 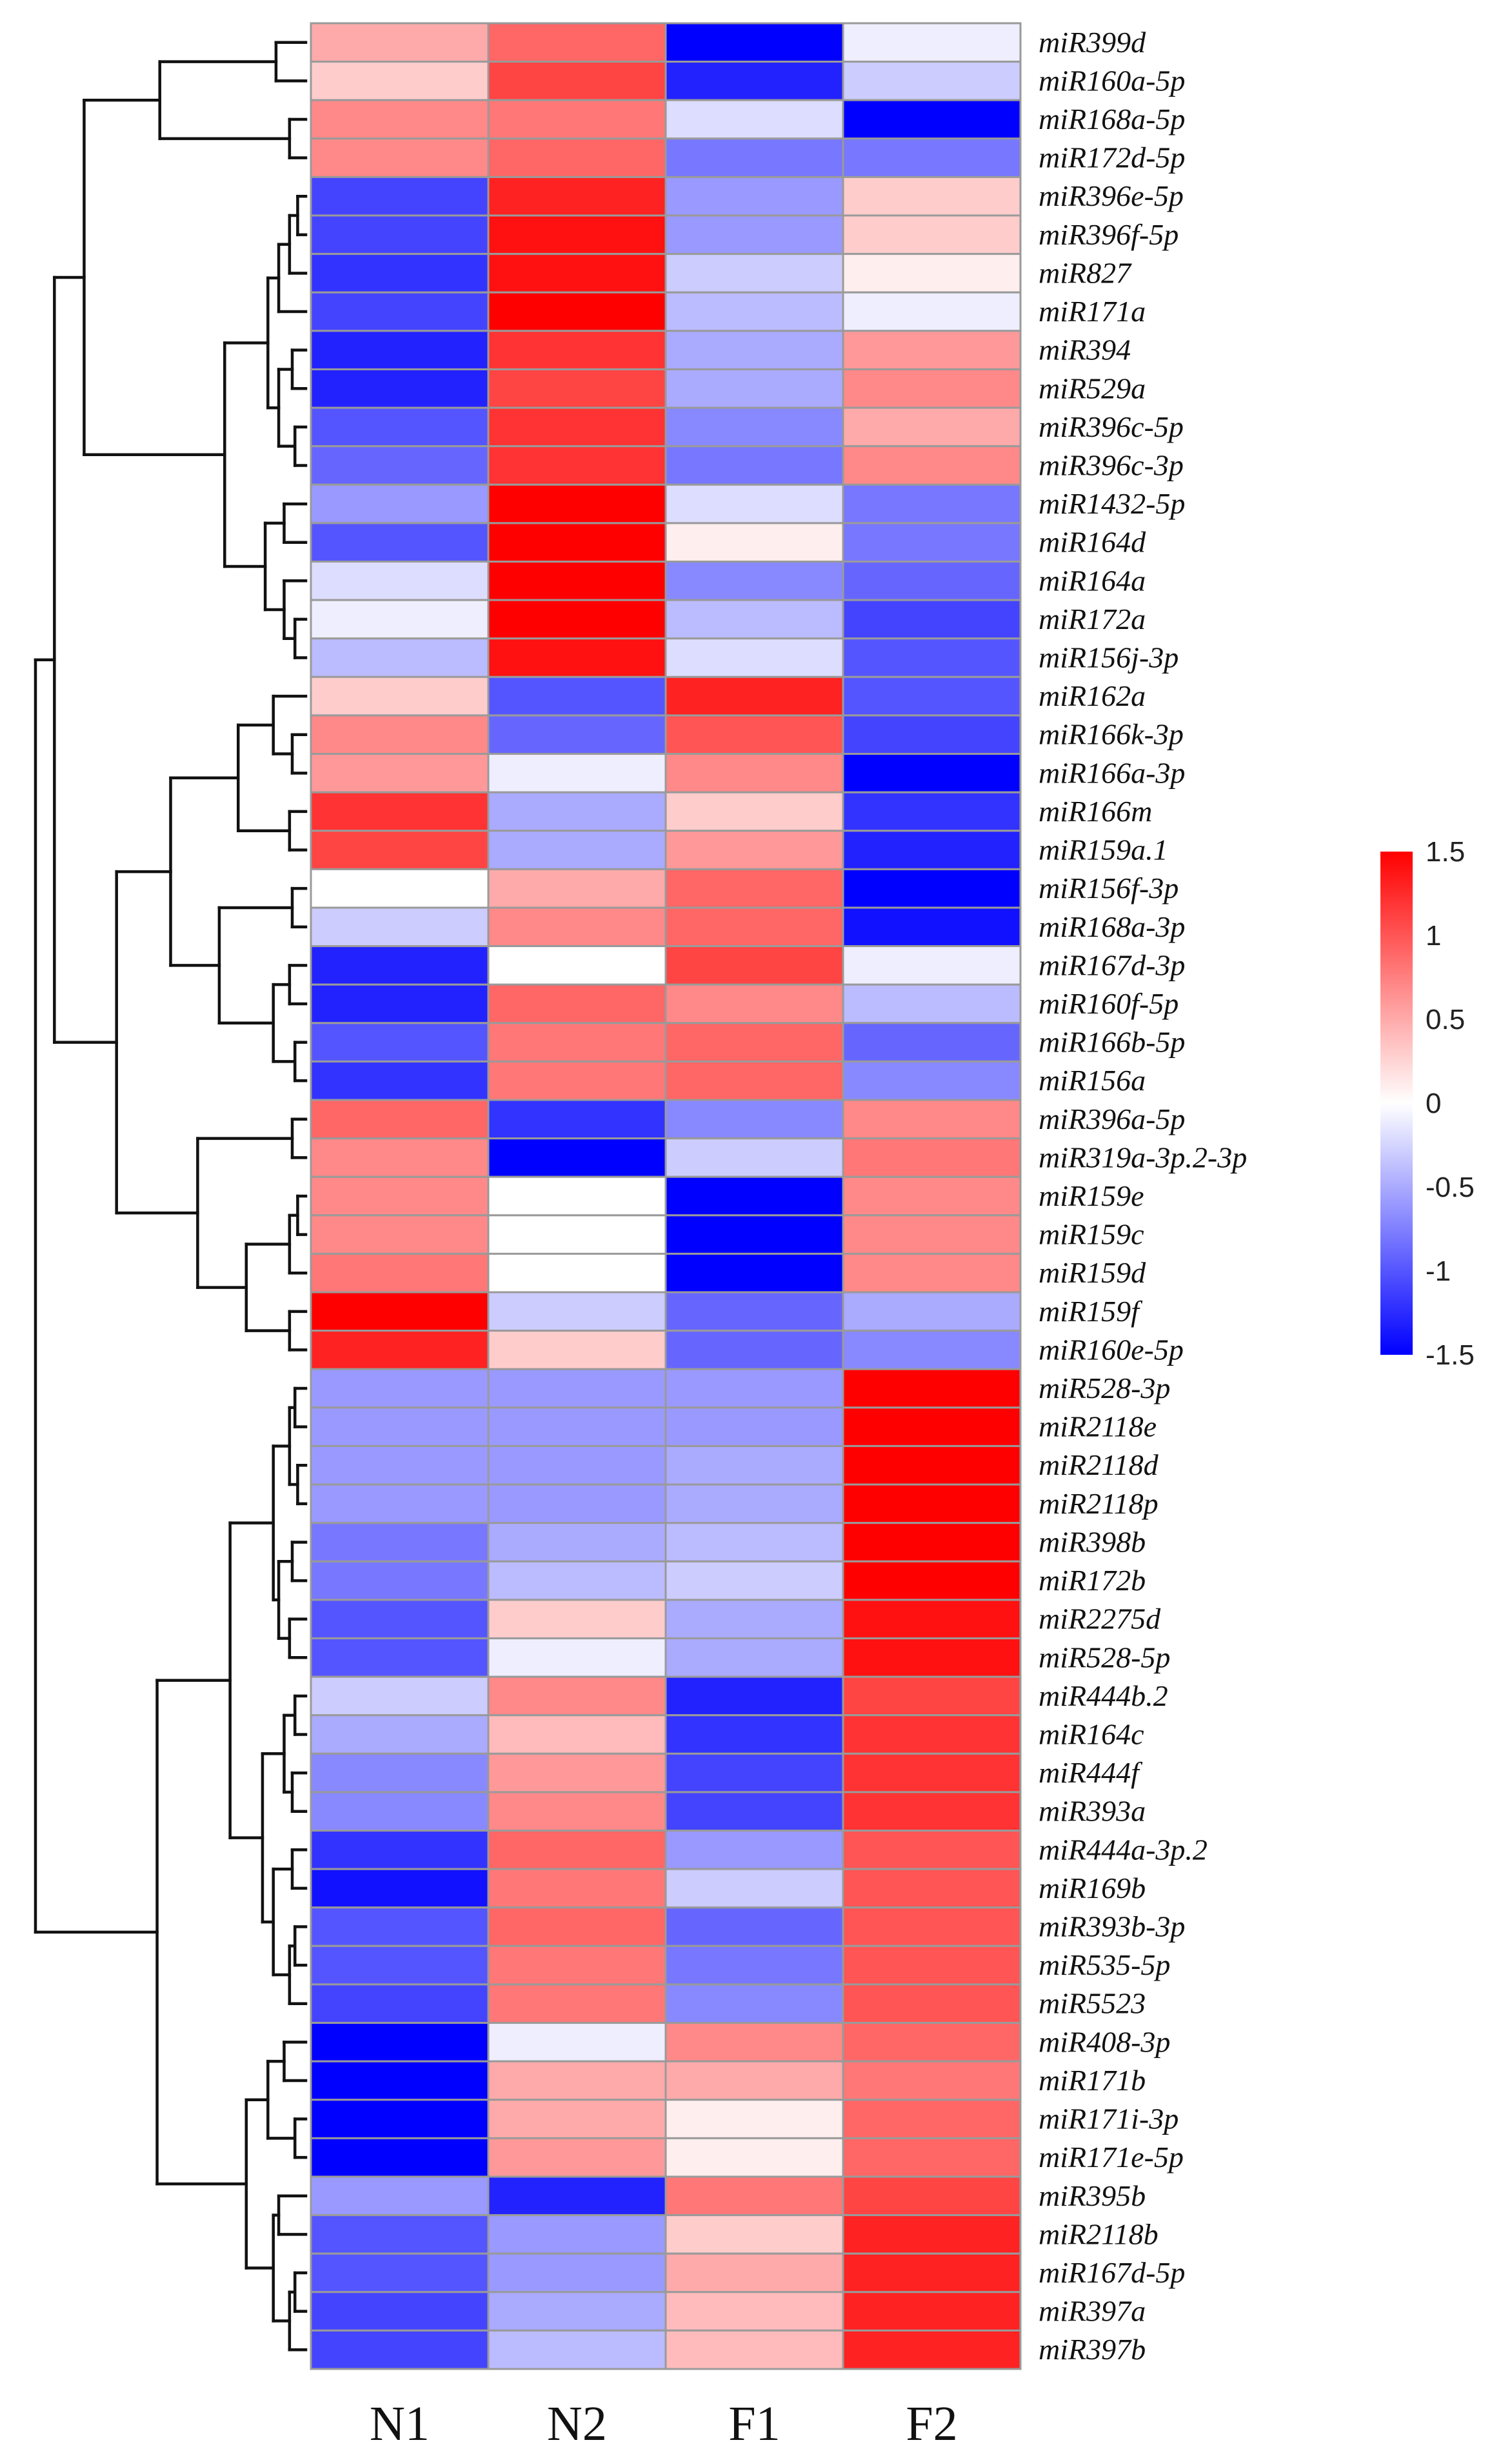 What do you see at coordinates (1112, 119) in the screenshot?
I see `row-label: miR168a-5p` at bounding box center [1112, 119].